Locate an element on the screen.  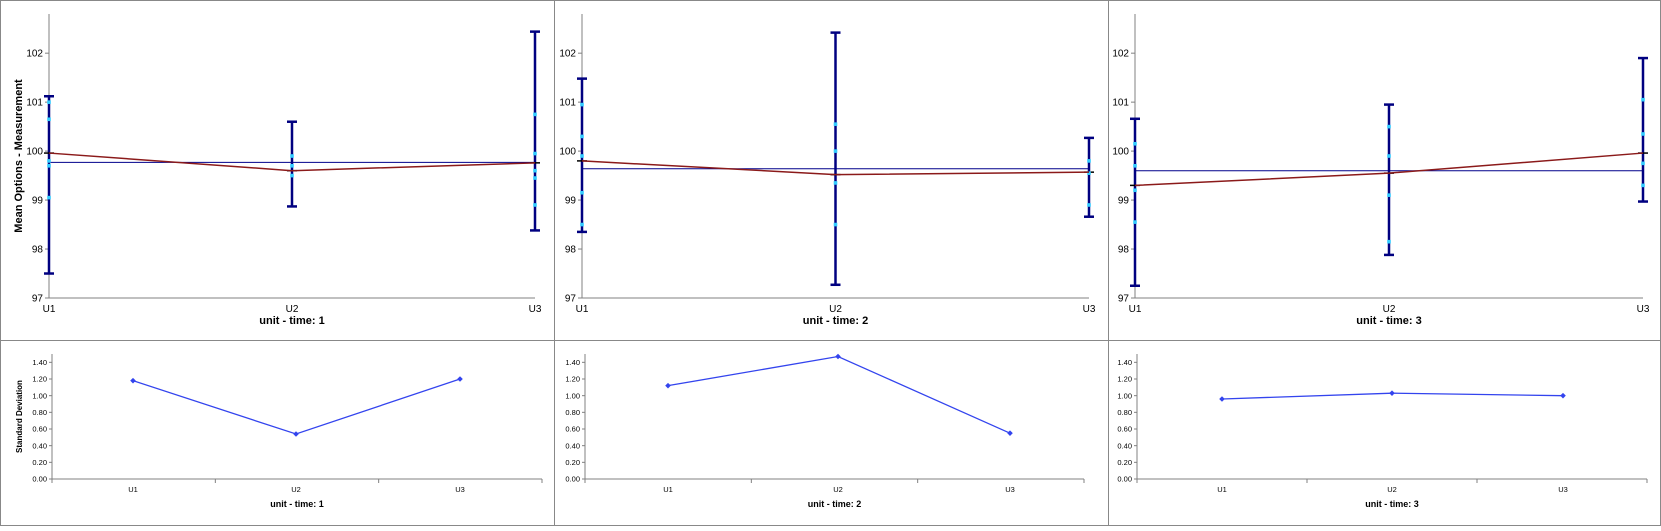
y-tick-label: 100 is located at coordinates (567, 152).